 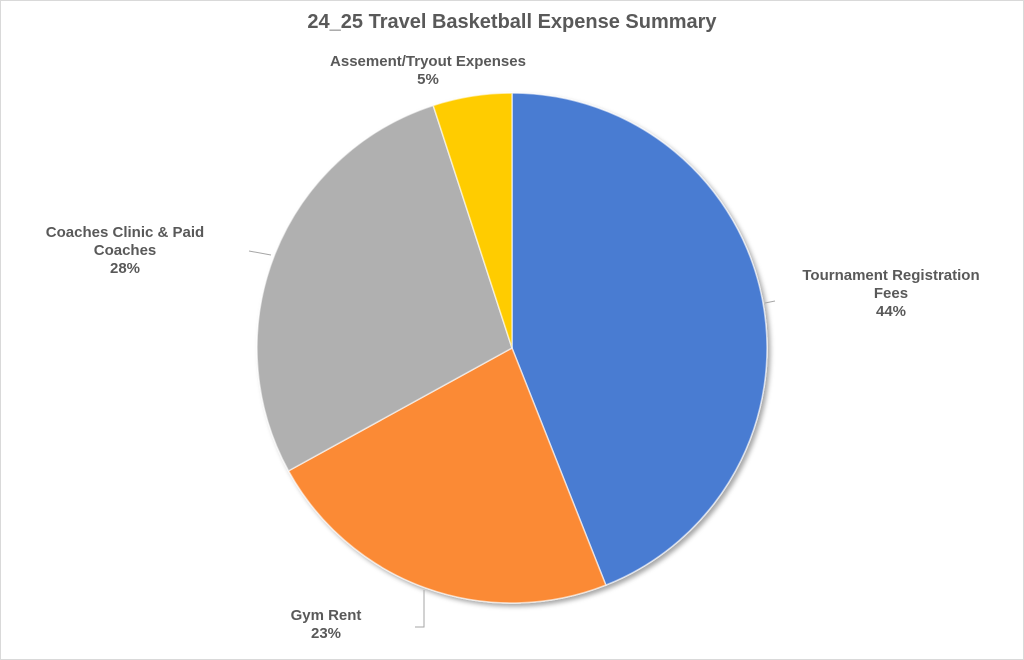 I want to click on slice-label-tournament-registration: Tournament Registration Fees 44%, so click(x=891, y=293).